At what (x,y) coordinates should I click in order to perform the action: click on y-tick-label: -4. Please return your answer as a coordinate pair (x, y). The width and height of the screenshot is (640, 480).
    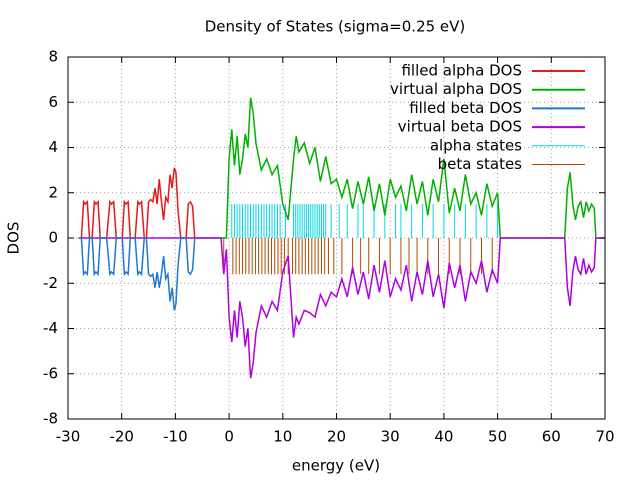
    Looking at the image, I should click on (50, 328).